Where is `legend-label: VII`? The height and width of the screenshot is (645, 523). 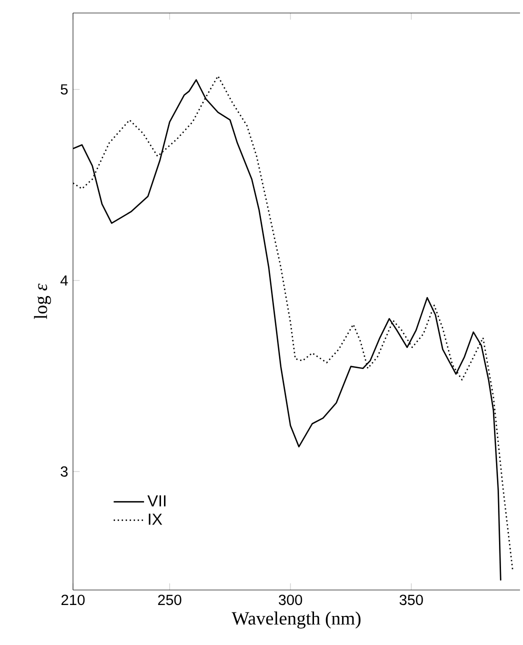
legend-label: VII is located at coordinates (156, 500).